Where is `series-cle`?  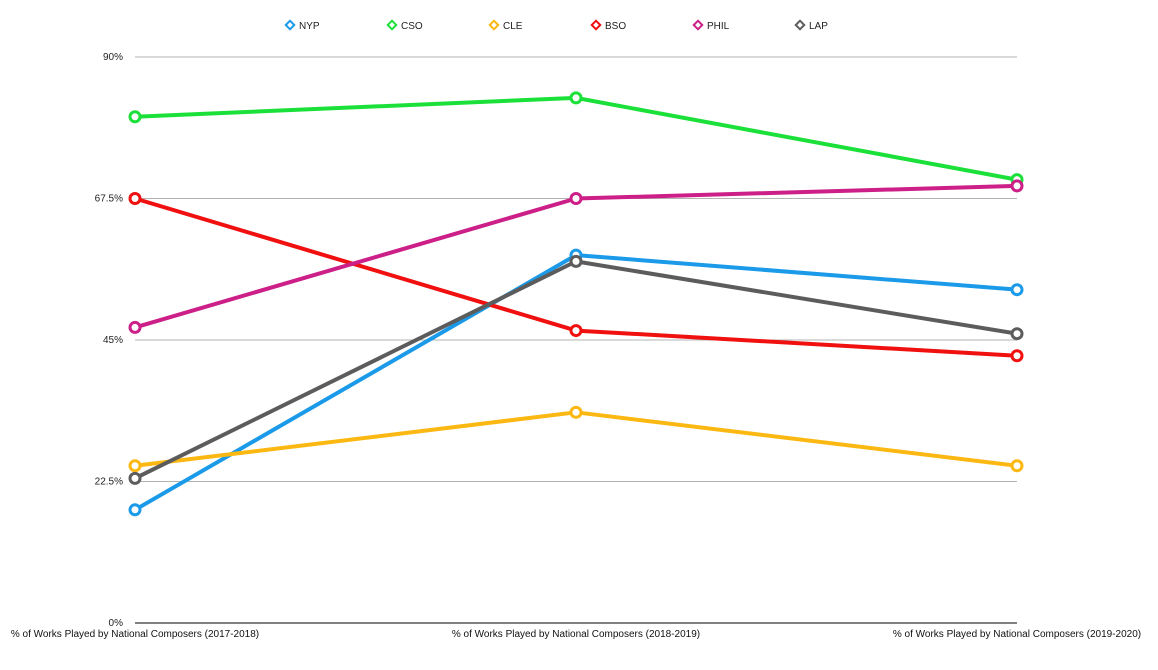
series-cle is located at coordinates (576, 439).